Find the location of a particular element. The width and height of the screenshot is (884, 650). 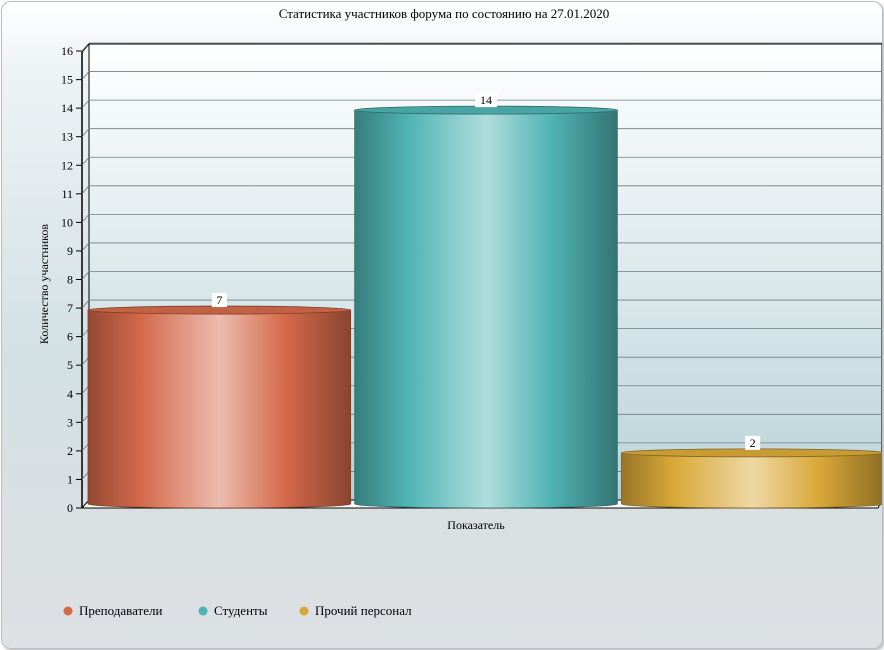

data-label-text: 7 is located at coordinates (219, 300).